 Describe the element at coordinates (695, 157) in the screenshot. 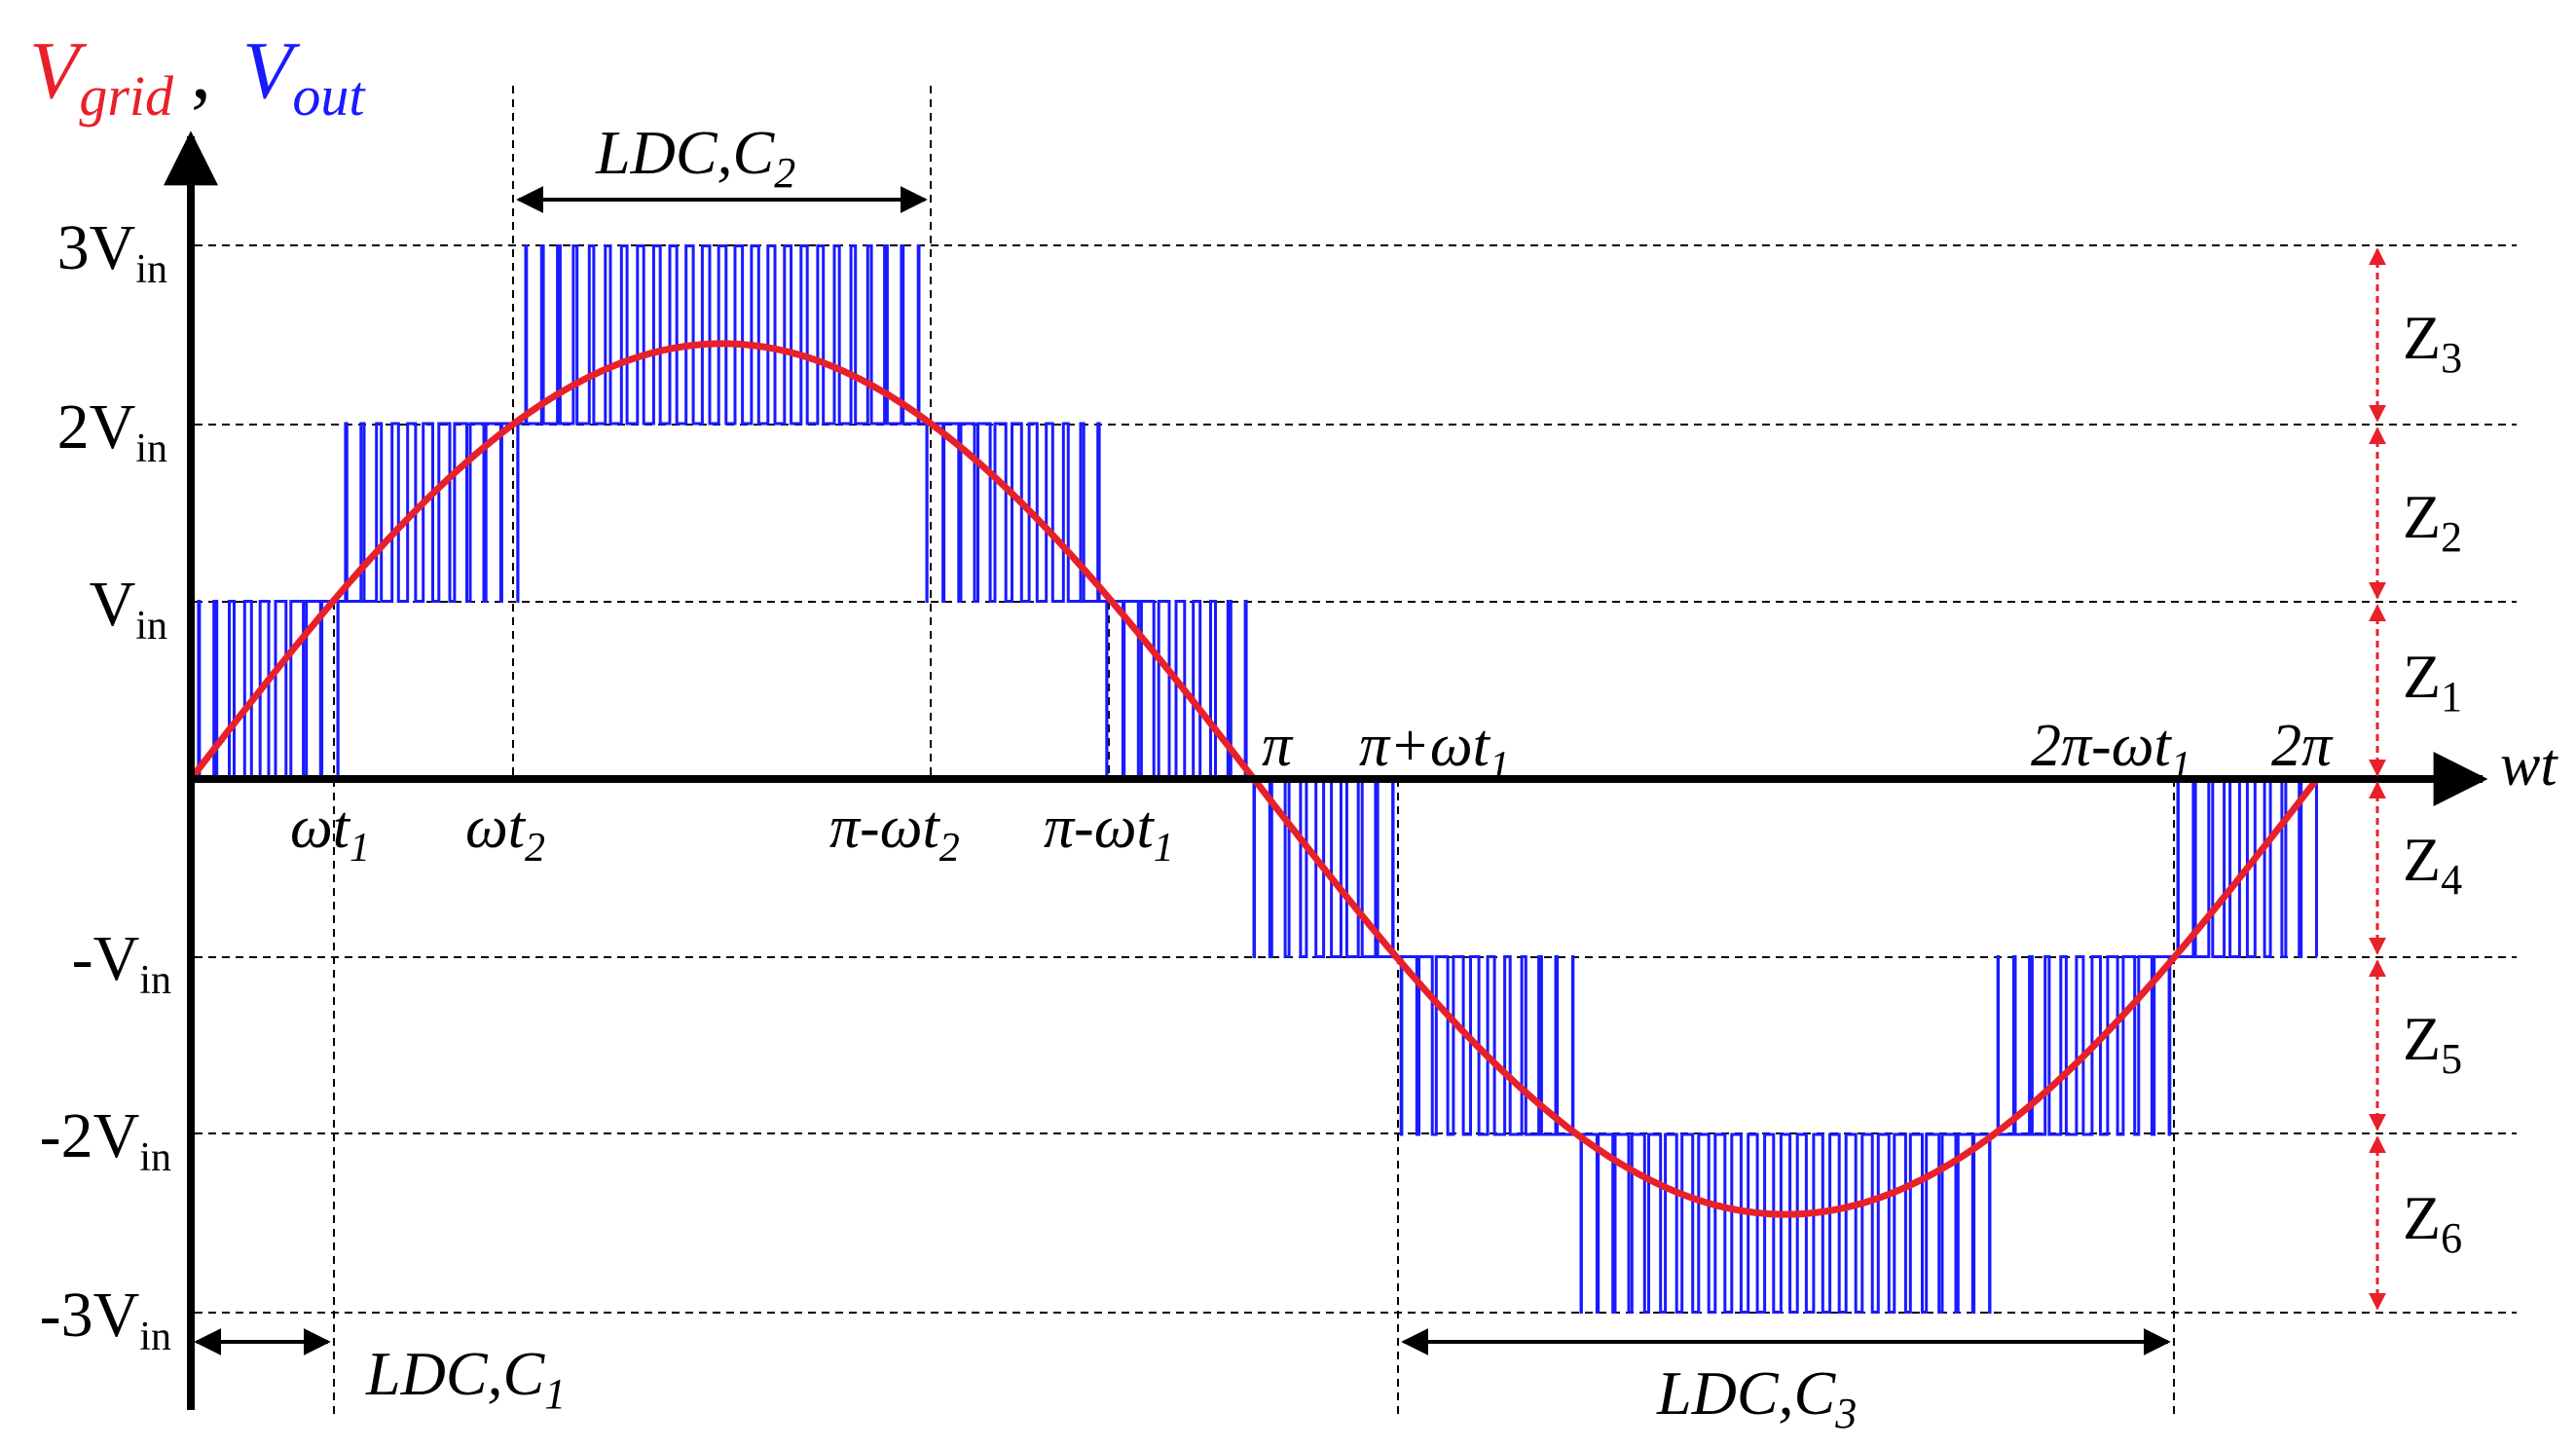

I see `ldc-label-c2: LDC,C2` at that location.